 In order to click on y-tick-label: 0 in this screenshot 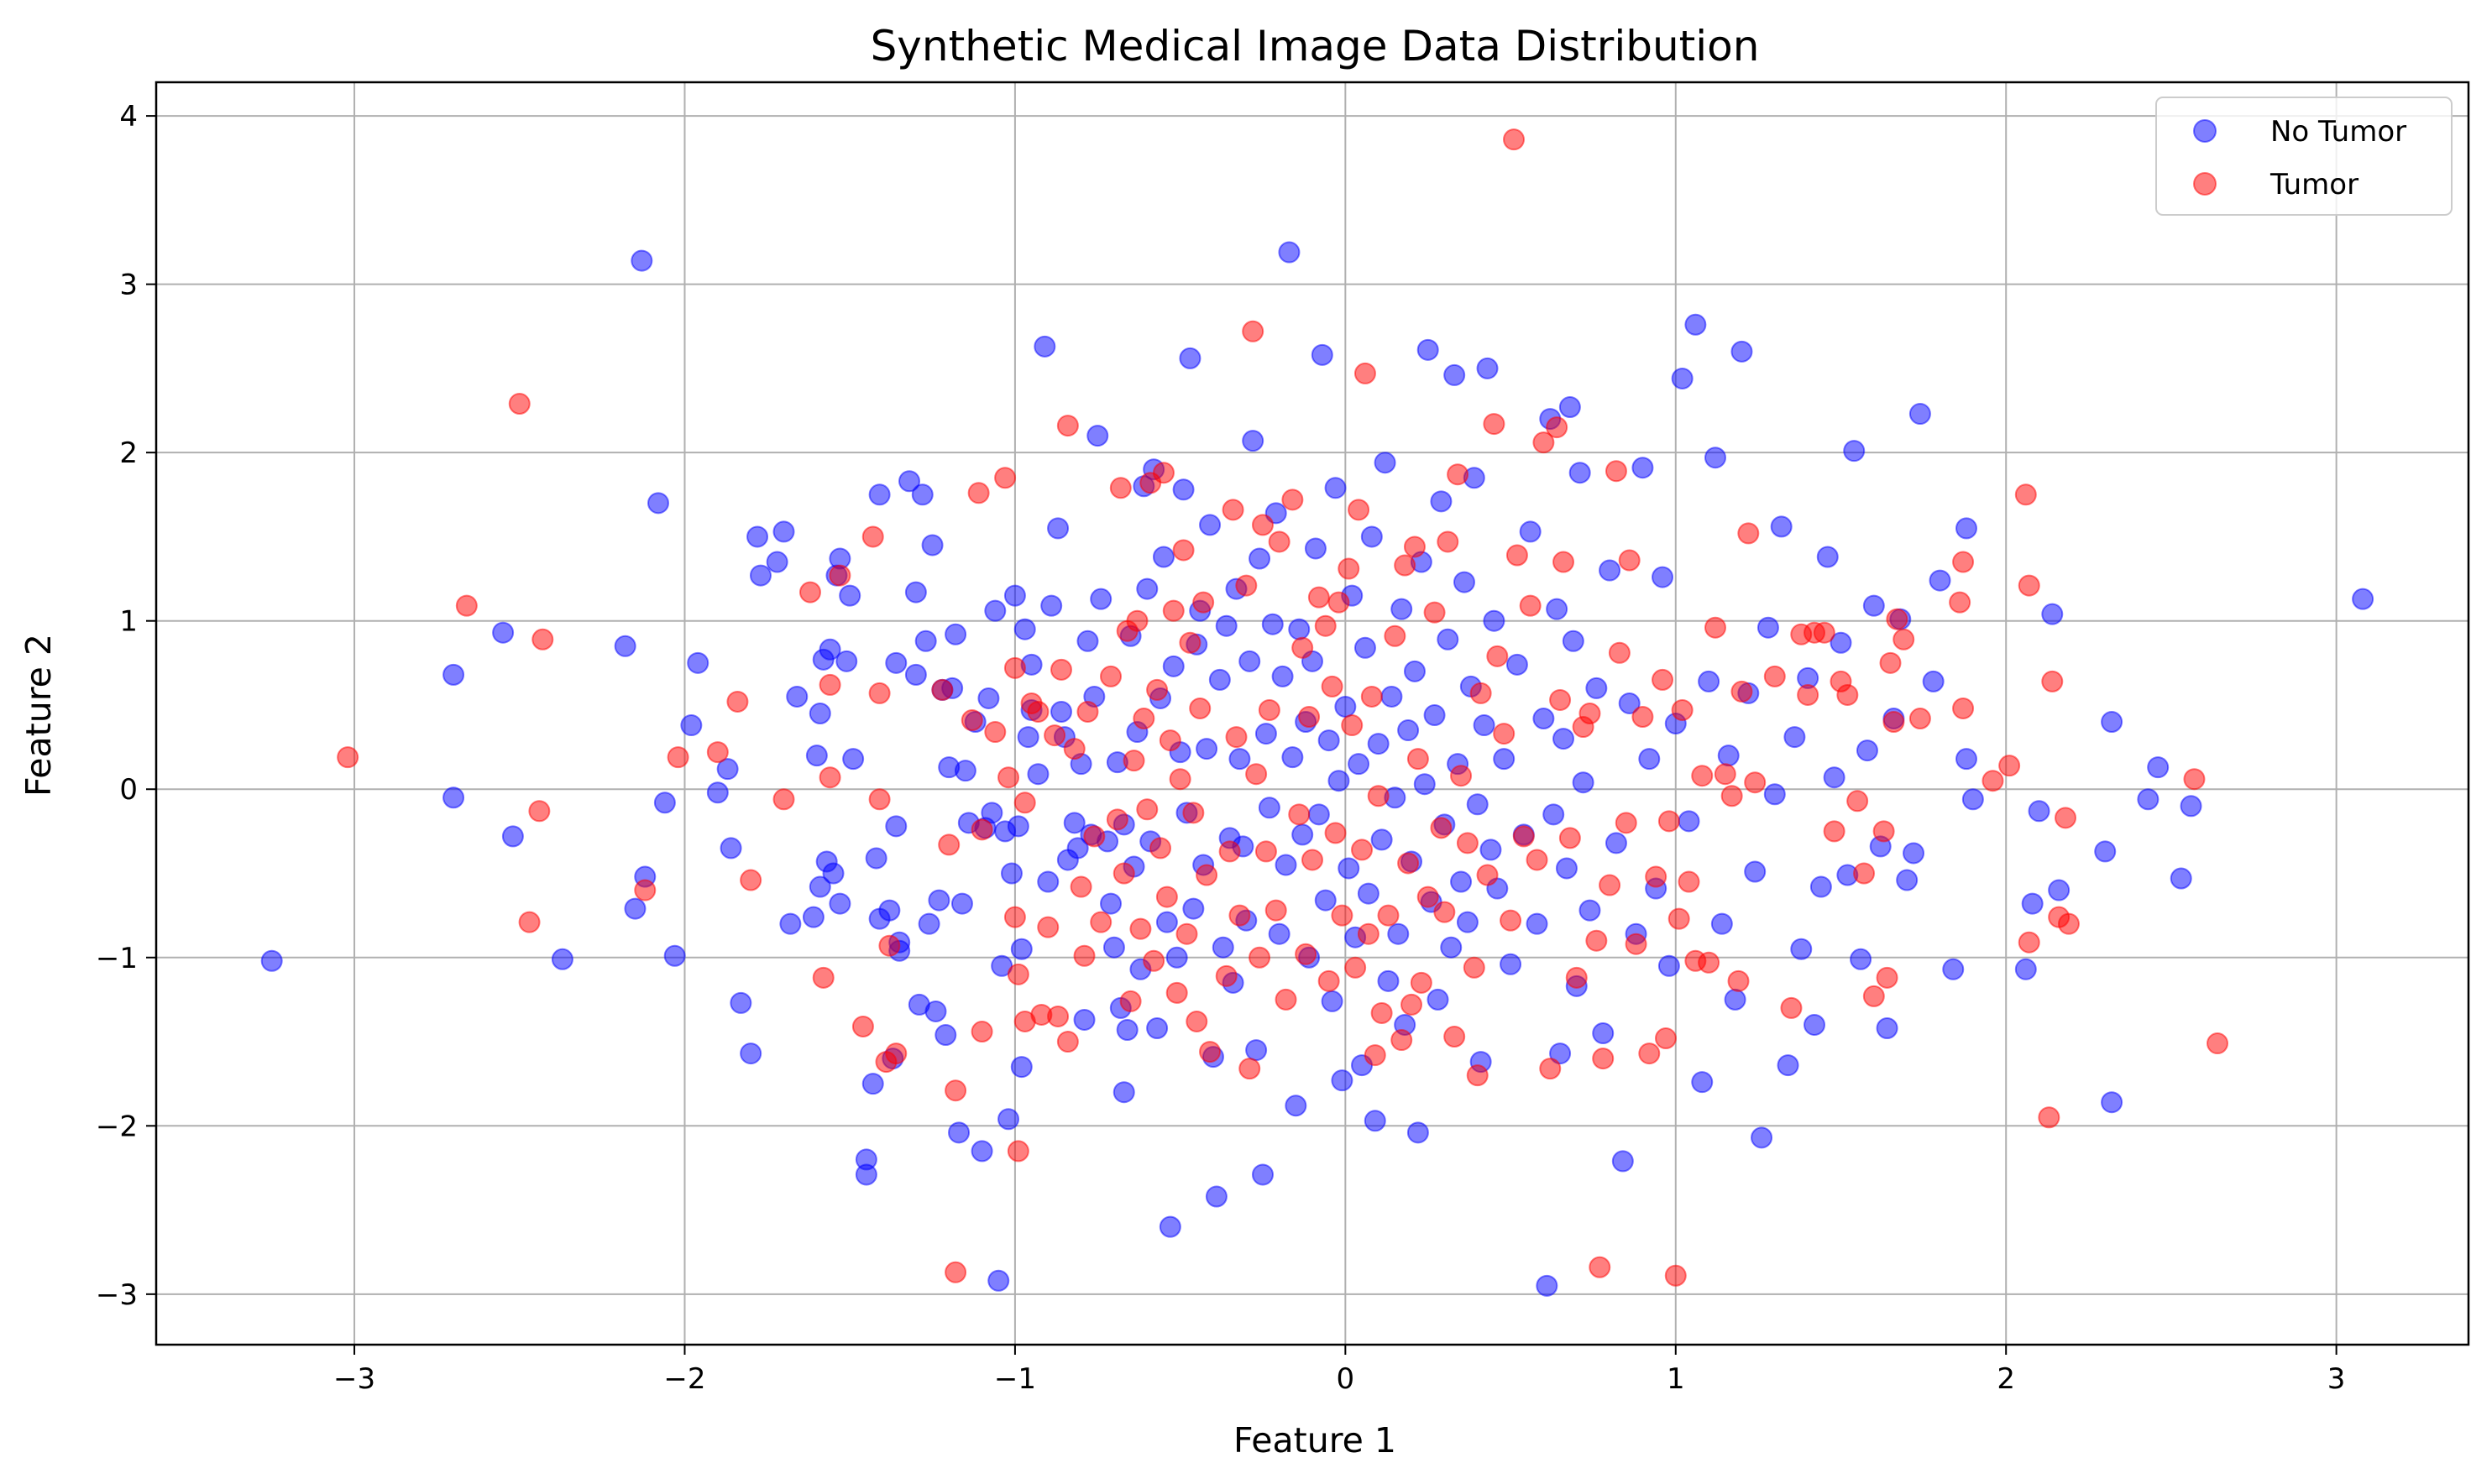, I will do `click(128, 790)`.